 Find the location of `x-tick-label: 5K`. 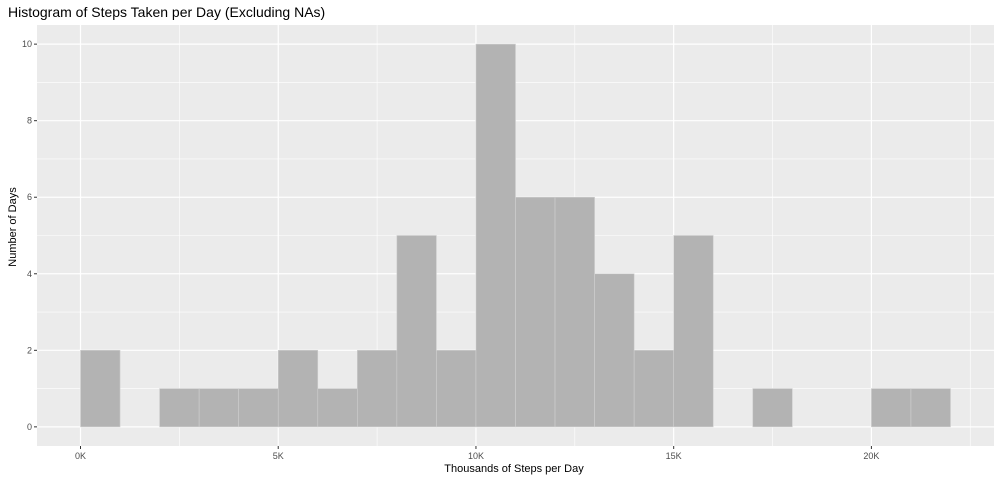

x-tick-label: 5K is located at coordinates (278, 456).